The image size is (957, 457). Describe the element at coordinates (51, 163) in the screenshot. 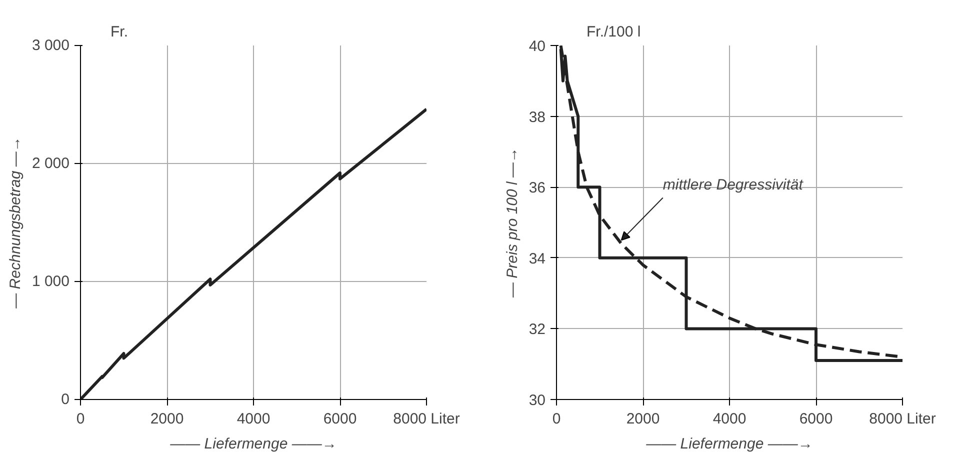

I see `y-tick-label: 2 000` at that location.